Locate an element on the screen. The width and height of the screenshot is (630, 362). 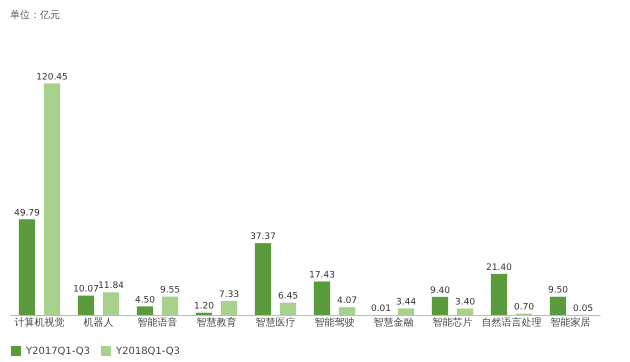
x-tick-label: 智能语音 is located at coordinates (158, 322).